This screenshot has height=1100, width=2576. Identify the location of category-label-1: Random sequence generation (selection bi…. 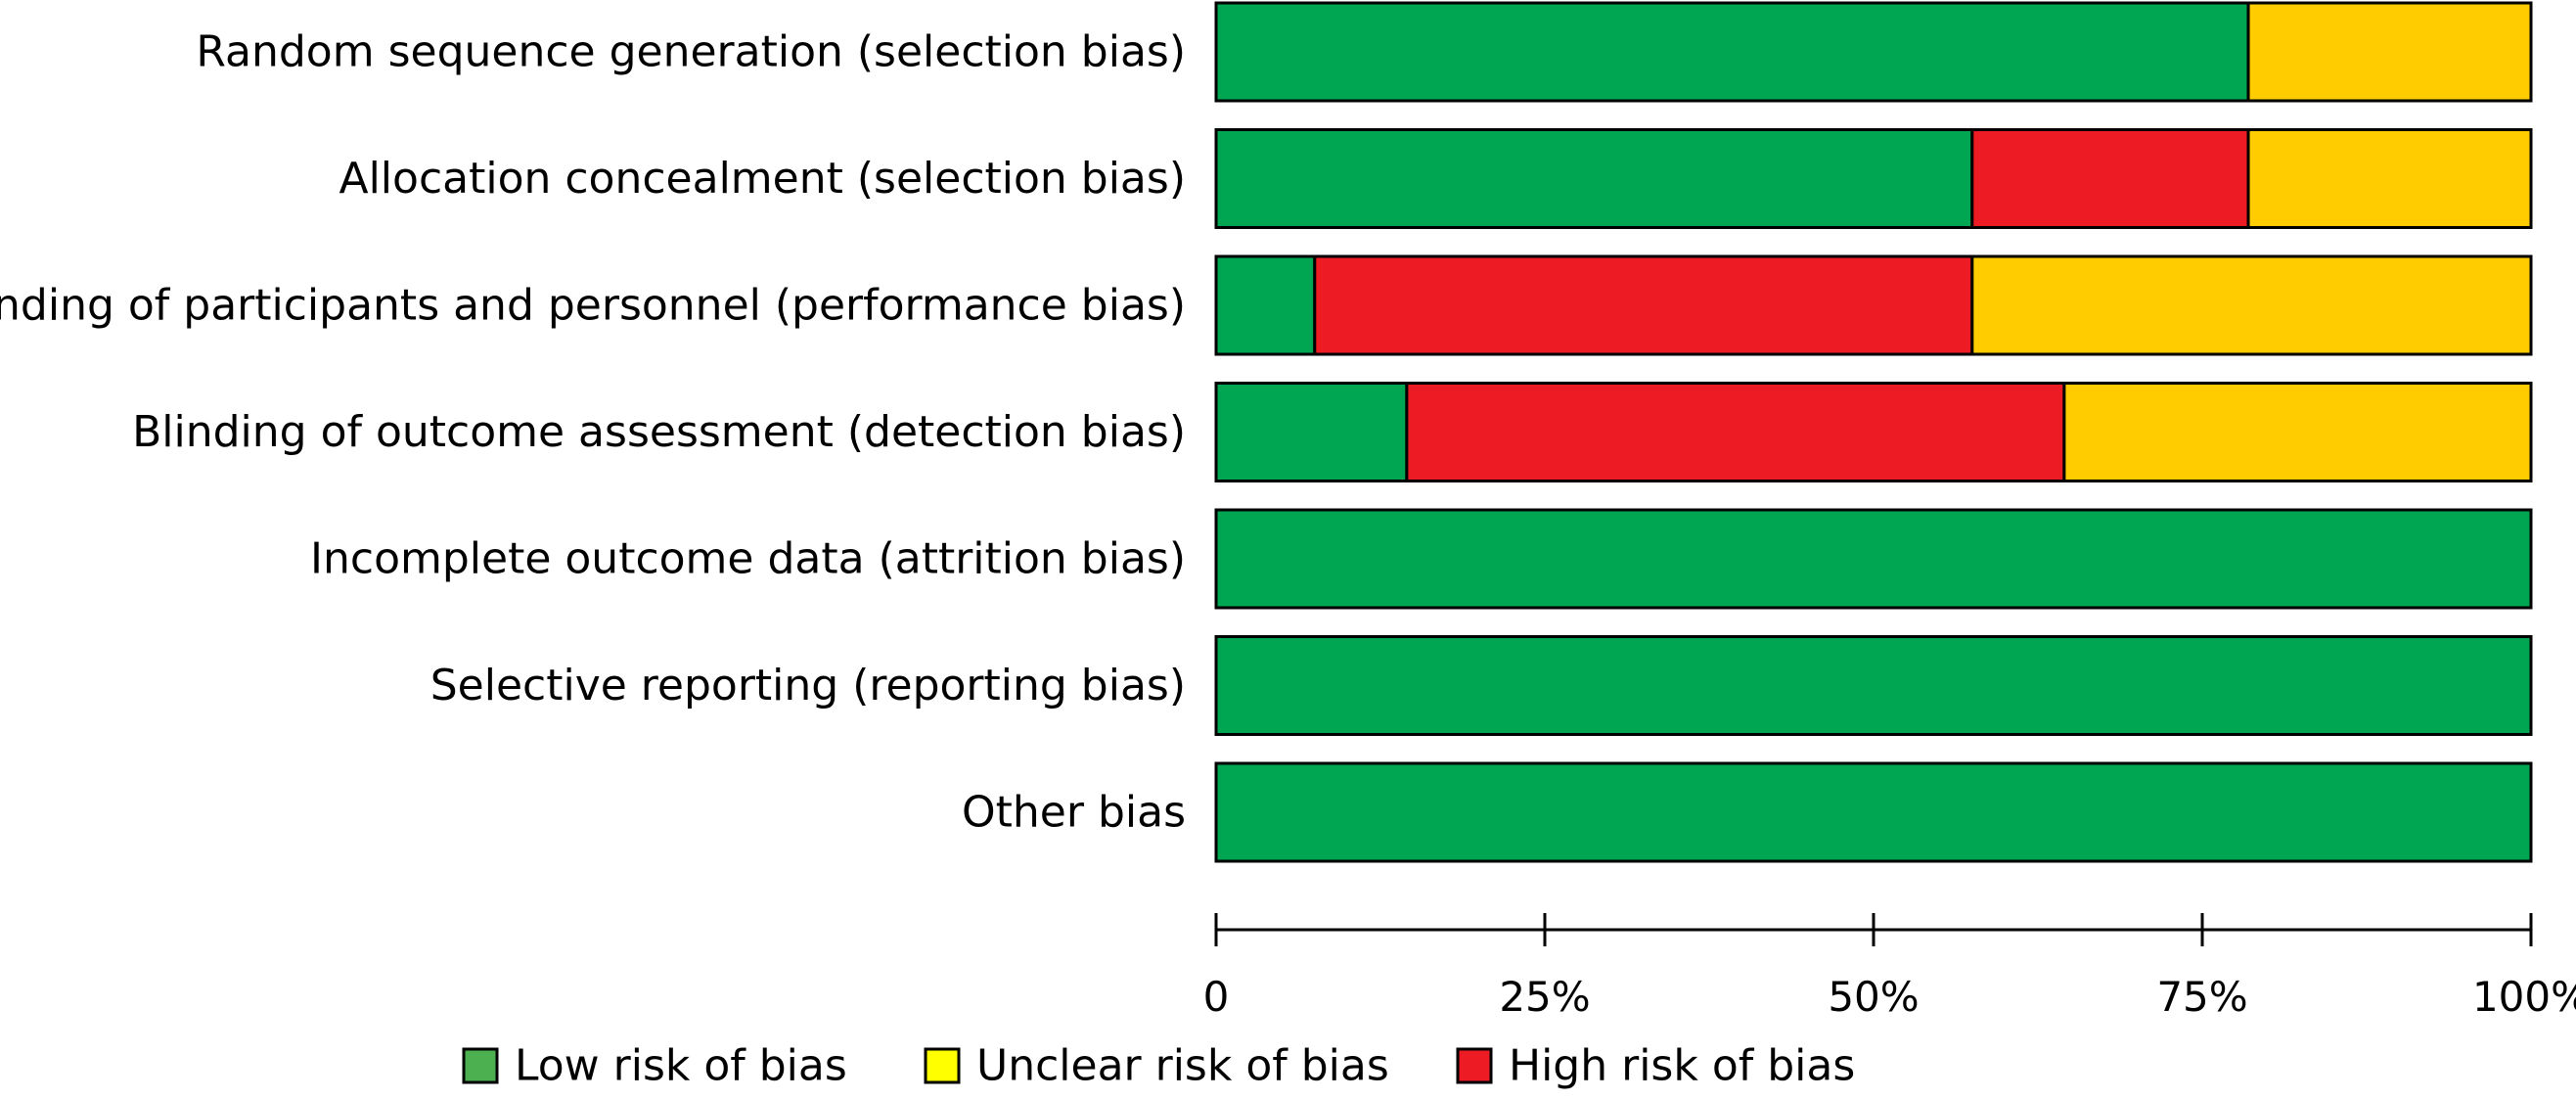
(691, 52).